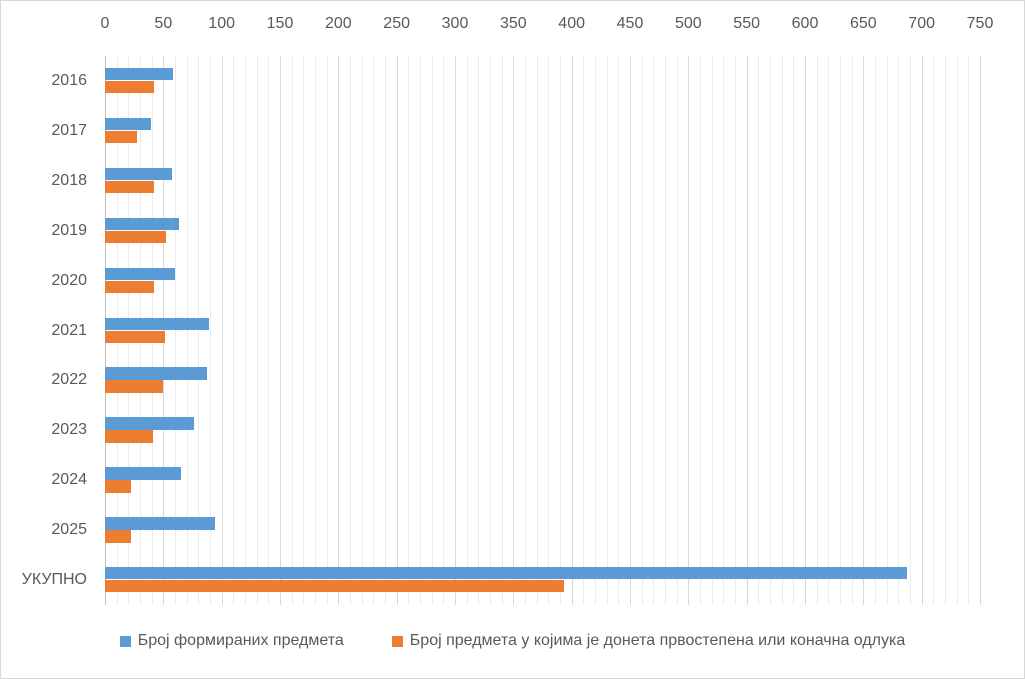 The width and height of the screenshot is (1025, 679). I want to click on x-tick-label: 350, so click(513, 23).